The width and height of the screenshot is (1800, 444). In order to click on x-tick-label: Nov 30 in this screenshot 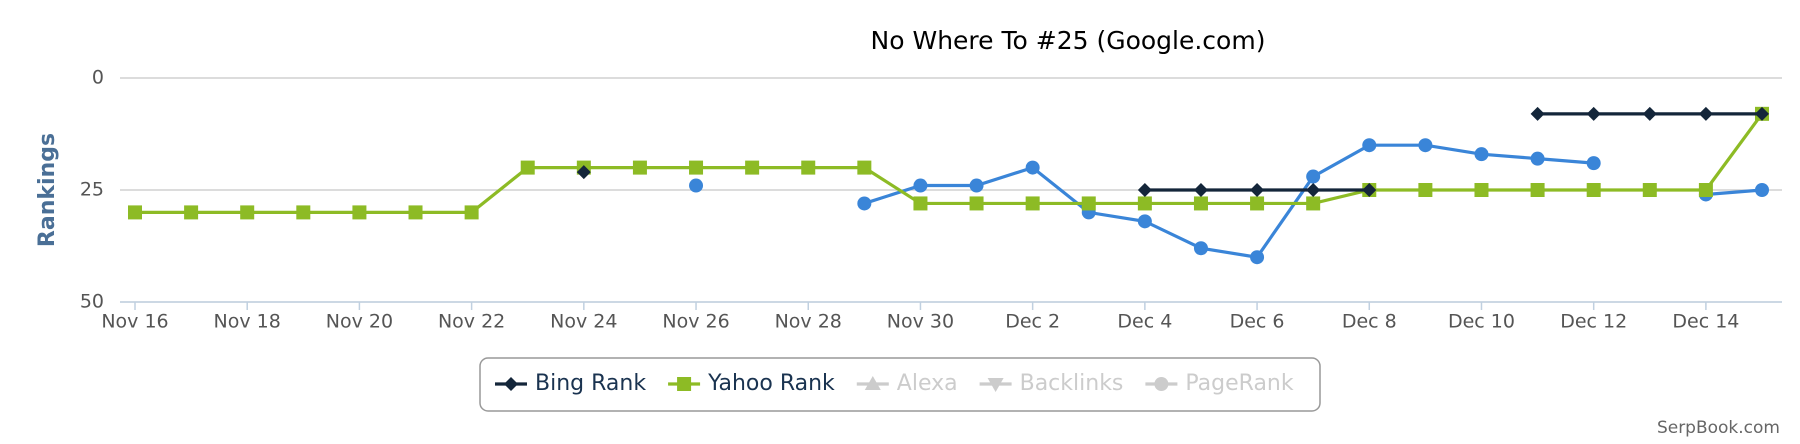, I will do `click(920, 322)`.